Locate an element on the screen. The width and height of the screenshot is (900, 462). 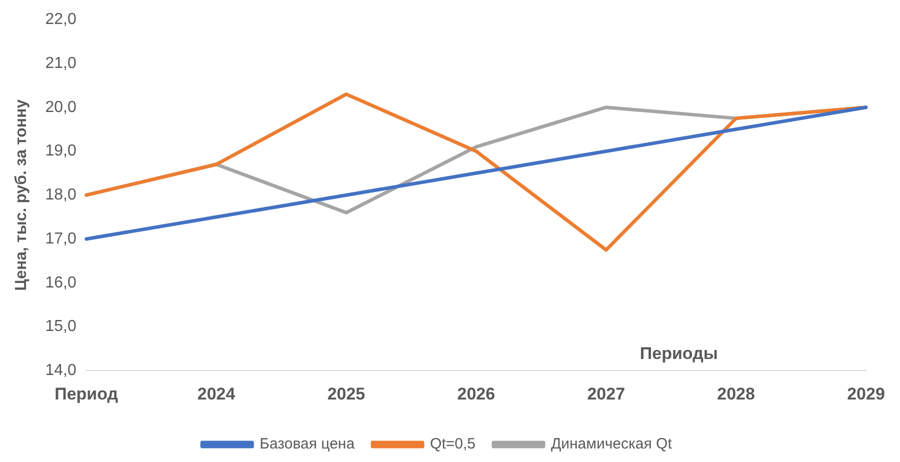
y-axis-title: Цена, тыс. руб. за тонну is located at coordinates (21, 195).